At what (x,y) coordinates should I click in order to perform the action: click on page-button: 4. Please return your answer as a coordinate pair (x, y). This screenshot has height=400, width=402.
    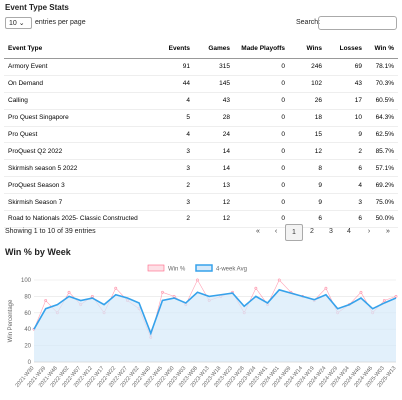
    Looking at the image, I should click on (349, 231).